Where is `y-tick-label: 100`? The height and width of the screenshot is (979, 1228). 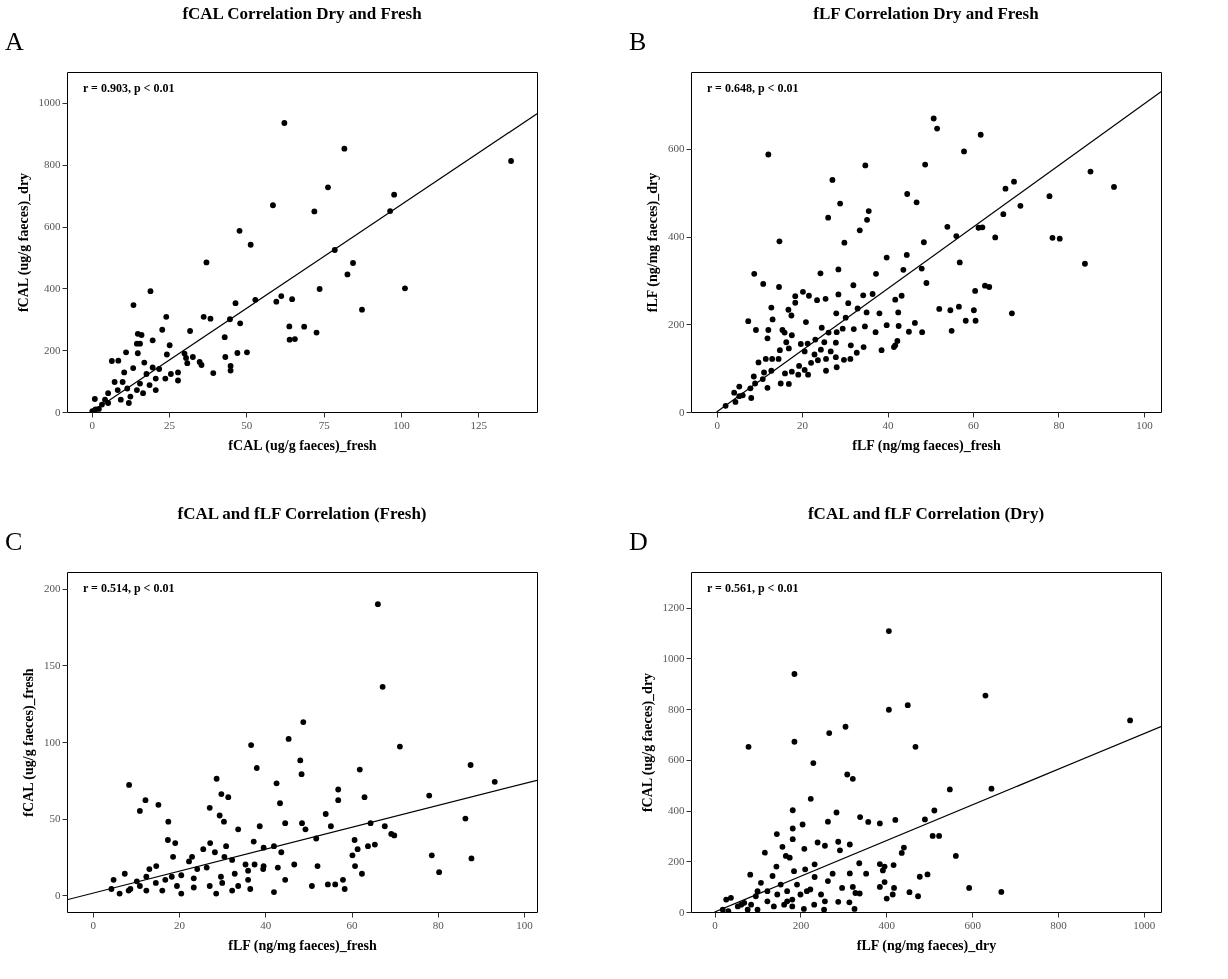 y-tick-label: 100 is located at coordinates (52, 741).